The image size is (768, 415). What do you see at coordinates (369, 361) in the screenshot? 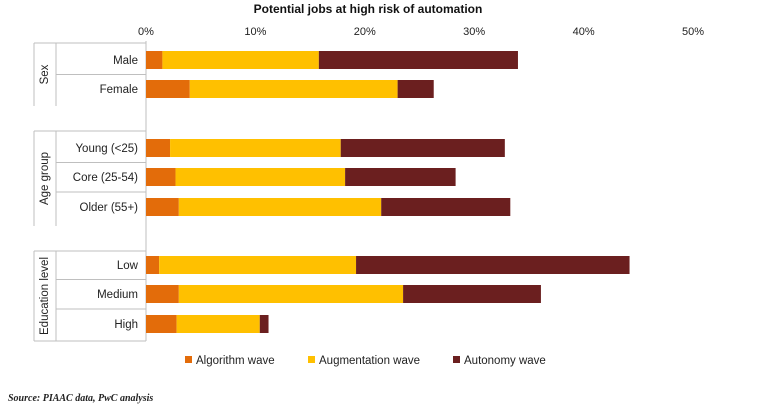
I see `legend-label: Augmentation wave` at bounding box center [369, 361].